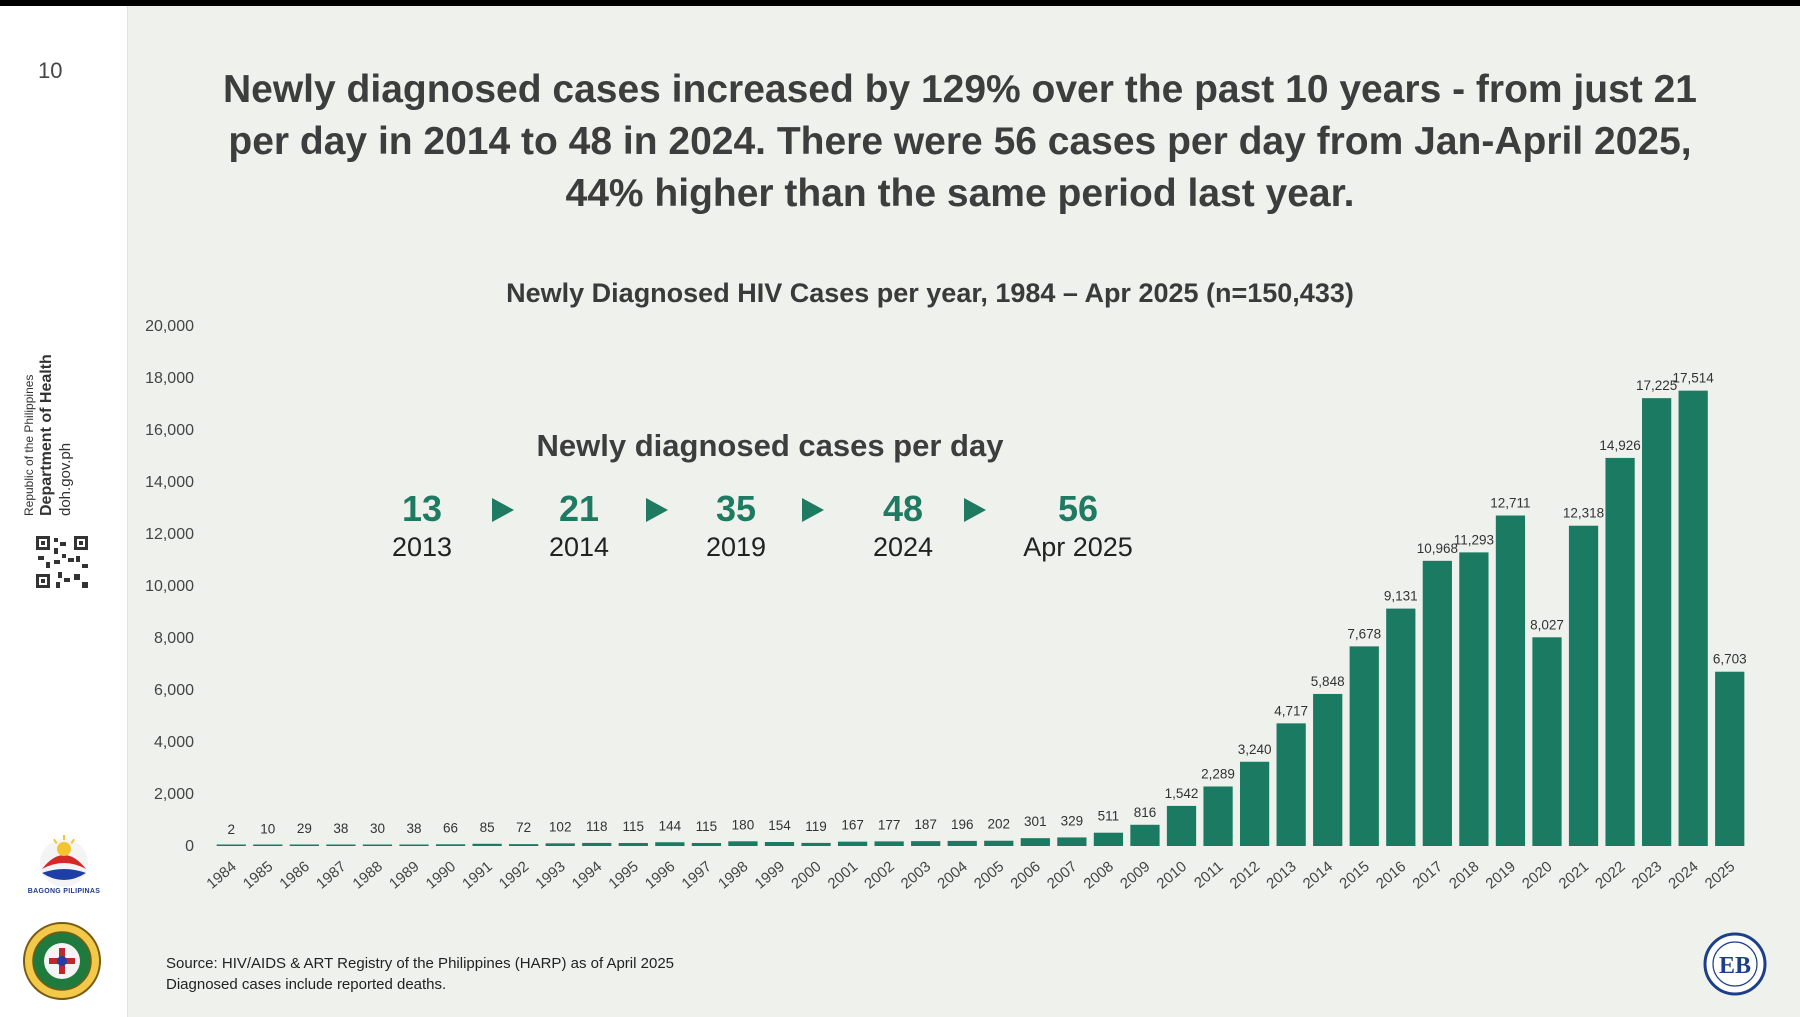 This screenshot has width=1800, height=1017. I want to click on x-tick-label: 2007, so click(1062, 875).